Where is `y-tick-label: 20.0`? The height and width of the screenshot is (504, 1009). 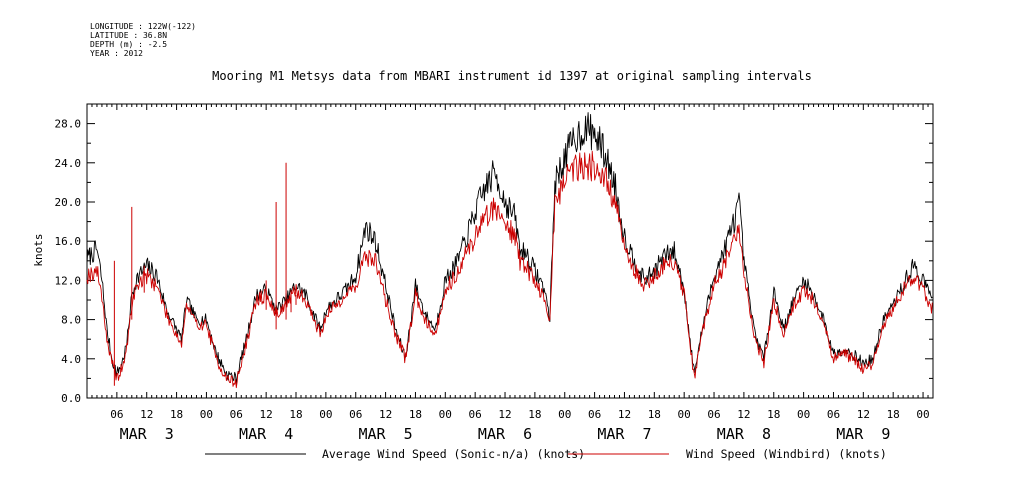
y-tick-label: 20.0 is located at coordinates (68, 202).